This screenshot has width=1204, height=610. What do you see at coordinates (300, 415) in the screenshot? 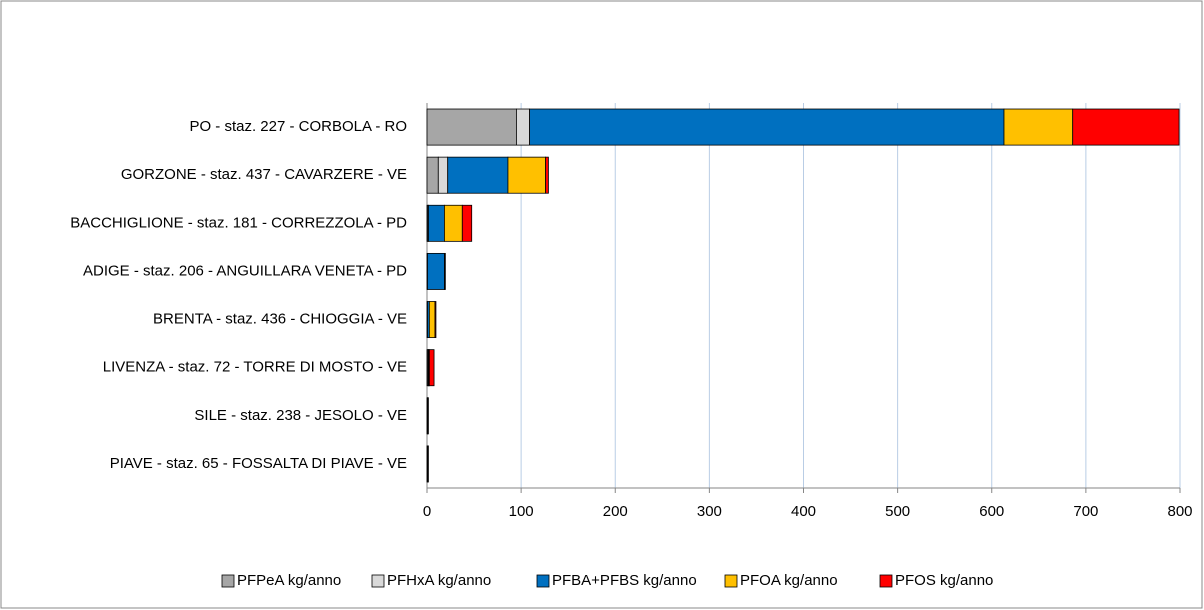
I see `y-tick-label: SILE - staz. 238 - JESOLO - VE` at bounding box center [300, 415].